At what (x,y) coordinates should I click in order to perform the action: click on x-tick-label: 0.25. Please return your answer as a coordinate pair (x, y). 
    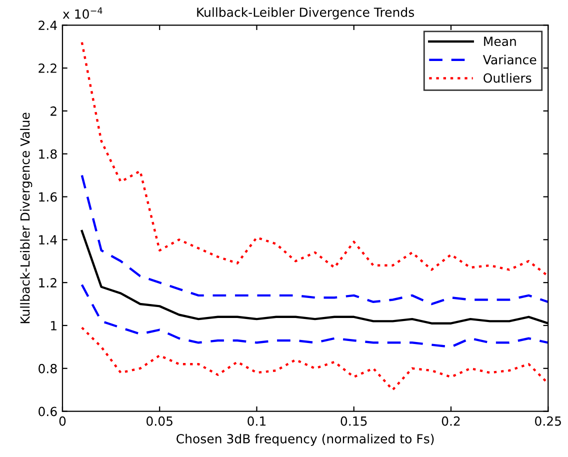
    Looking at the image, I should click on (548, 421).